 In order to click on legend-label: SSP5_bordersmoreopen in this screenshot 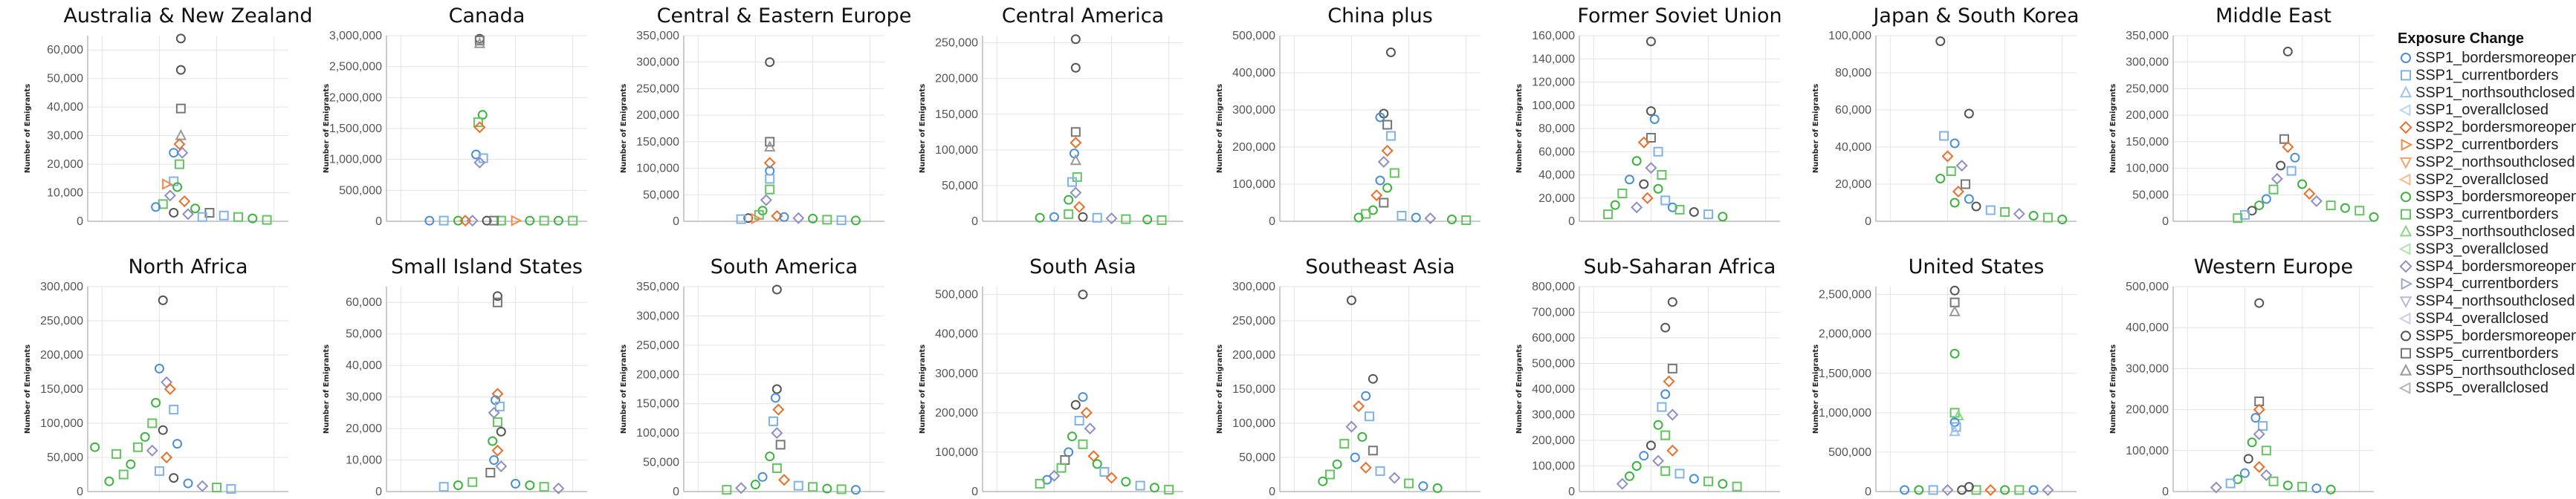, I will do `click(2495, 336)`.